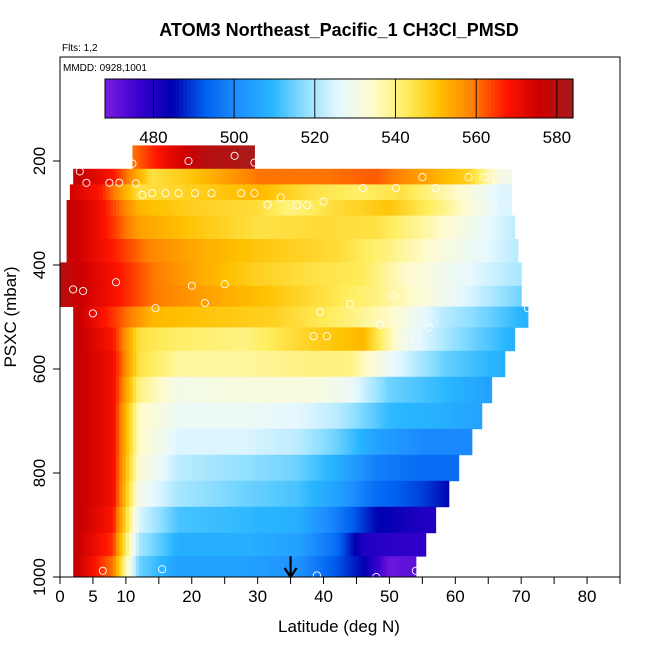 The image size is (650, 650). What do you see at coordinates (339, 626) in the screenshot?
I see `x-axis-label: Latitude (deg N)` at bounding box center [339, 626].